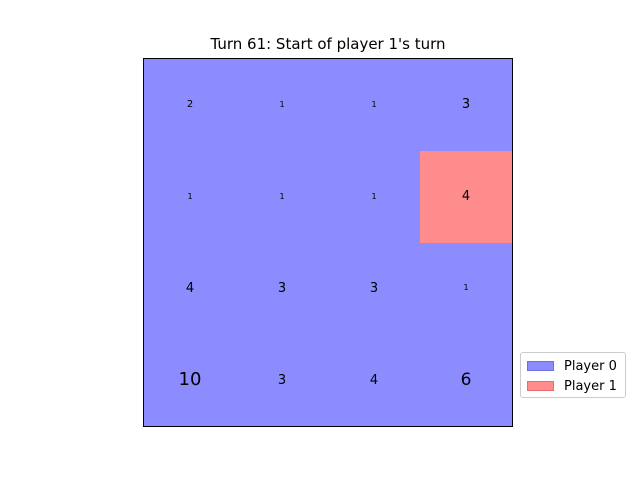 The height and width of the screenshot is (480, 640). I want to click on player-0-swatch, so click(540, 366).